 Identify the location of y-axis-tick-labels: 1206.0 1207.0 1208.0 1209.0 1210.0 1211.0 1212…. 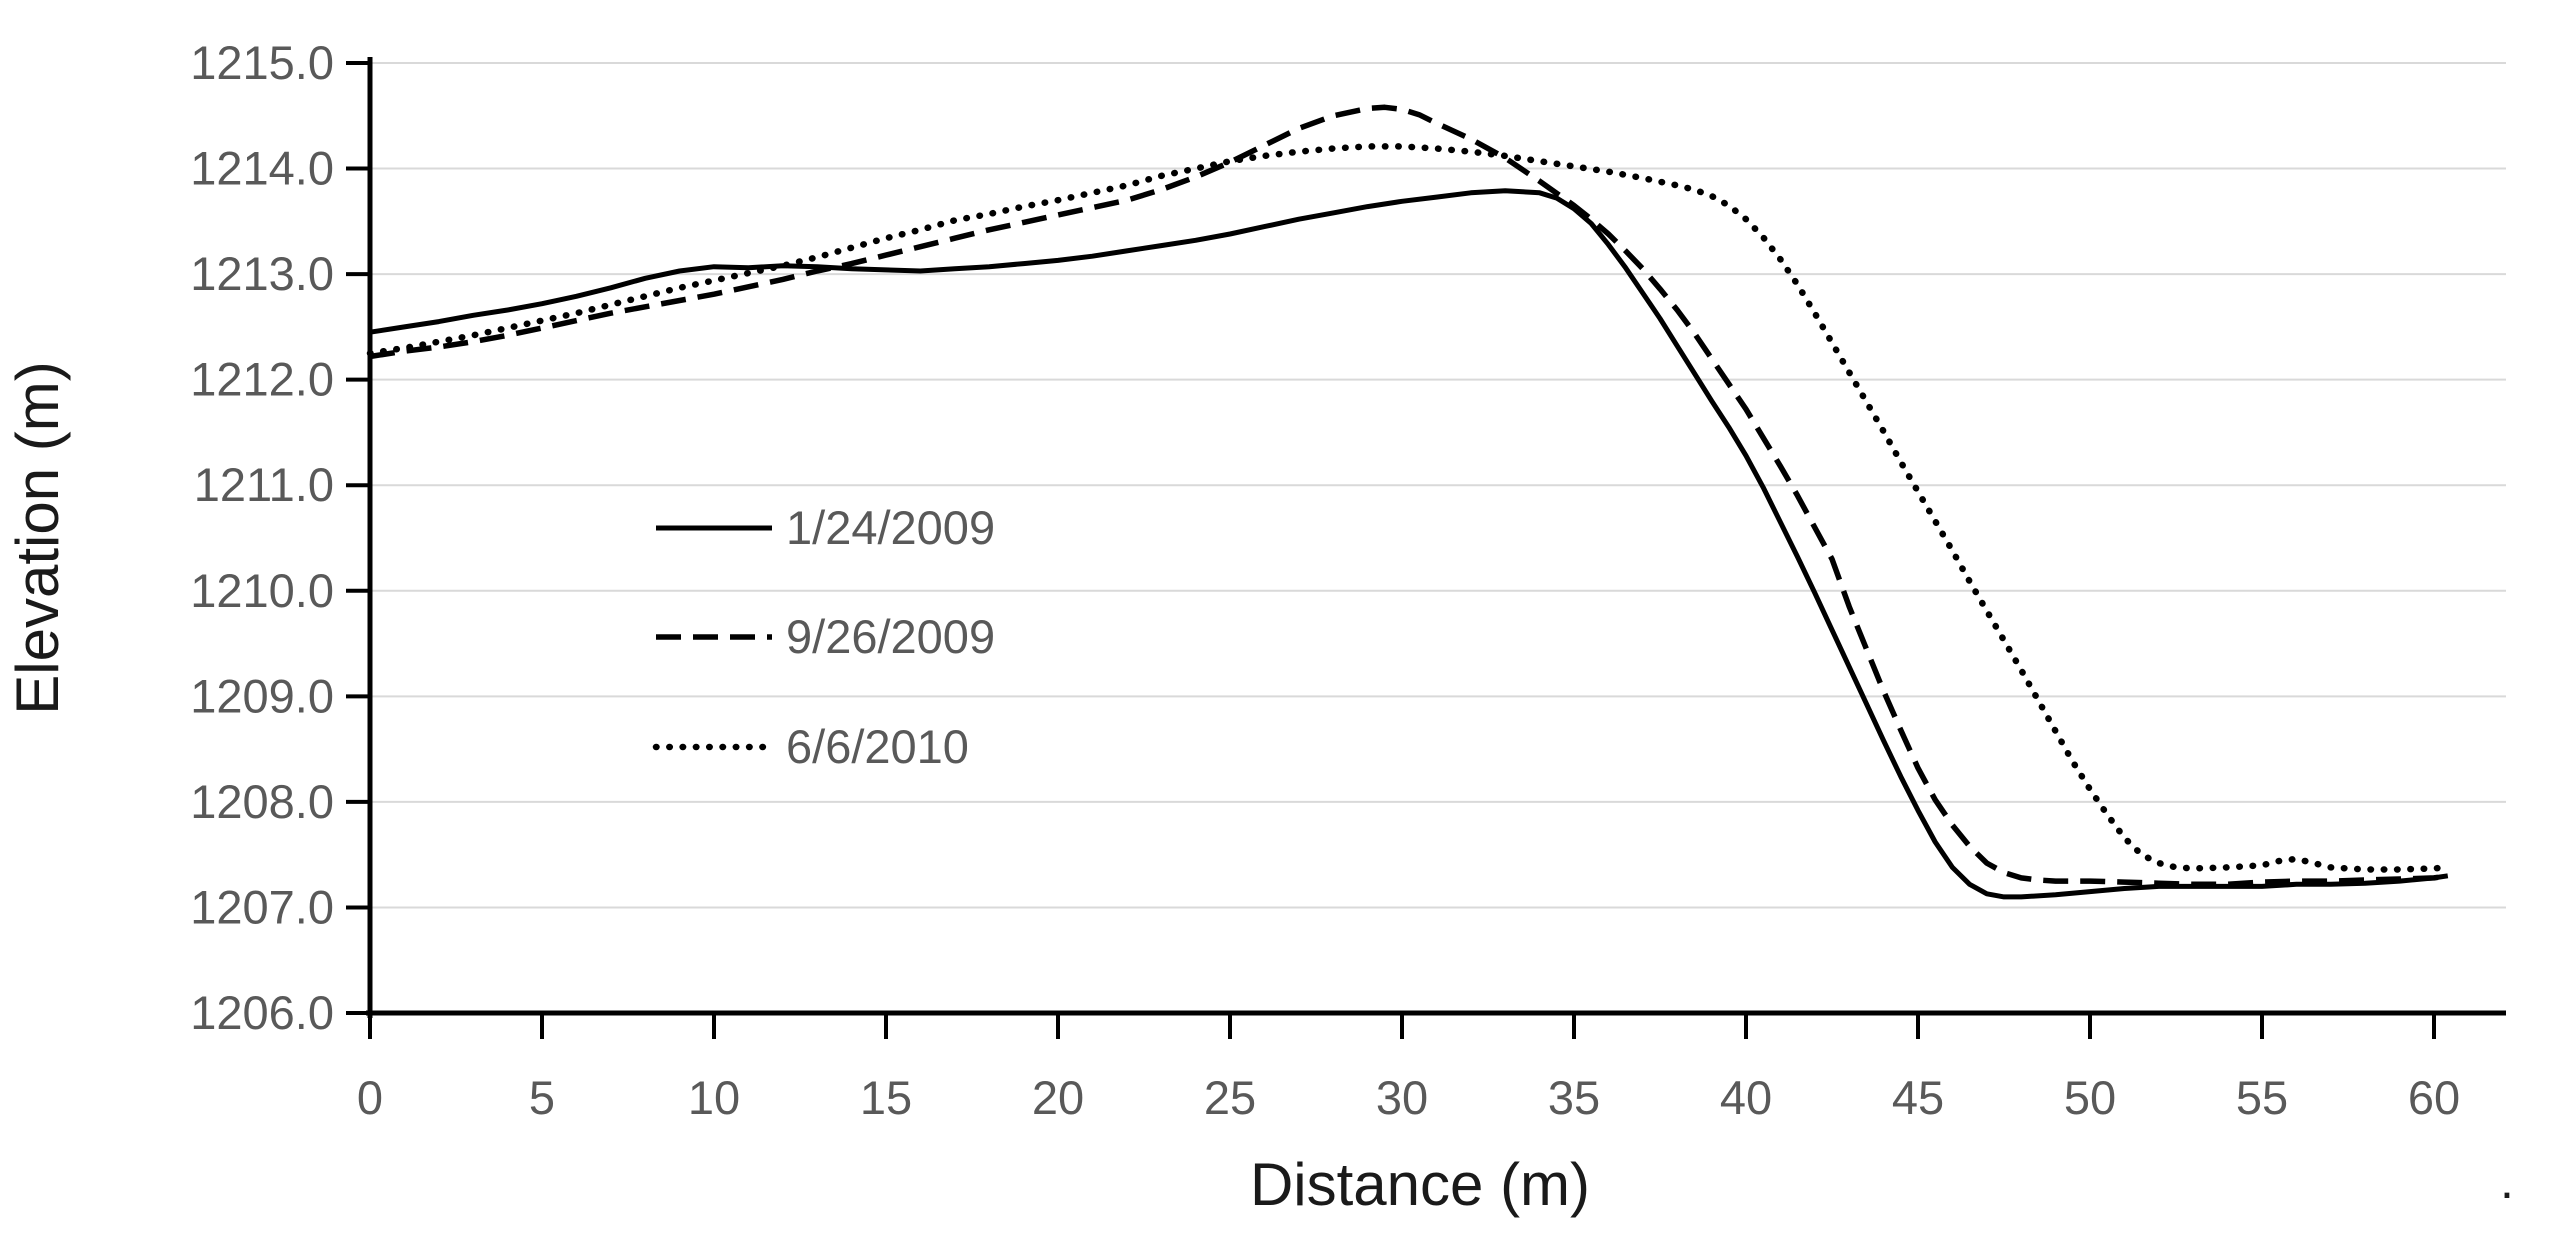
(262, 537).